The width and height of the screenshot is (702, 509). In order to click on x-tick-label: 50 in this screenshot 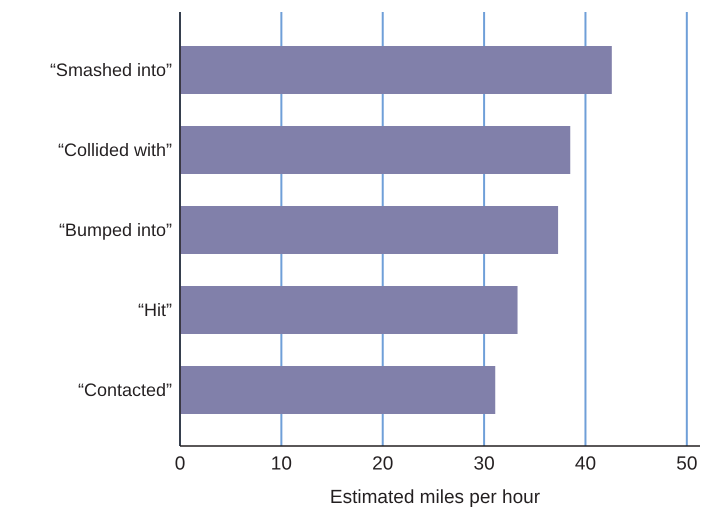, I will do `click(687, 463)`.